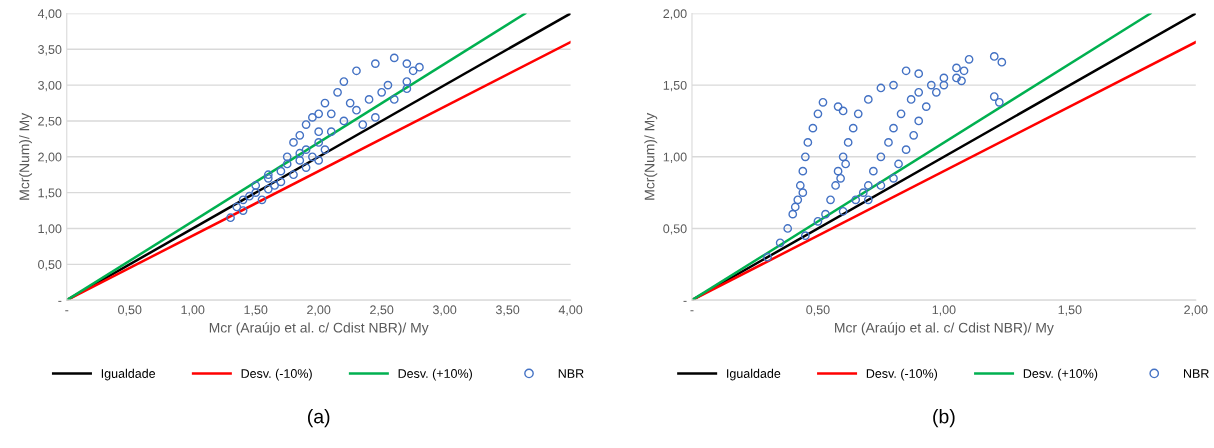  I want to click on x-tick-label: 4,00, so click(570, 310).